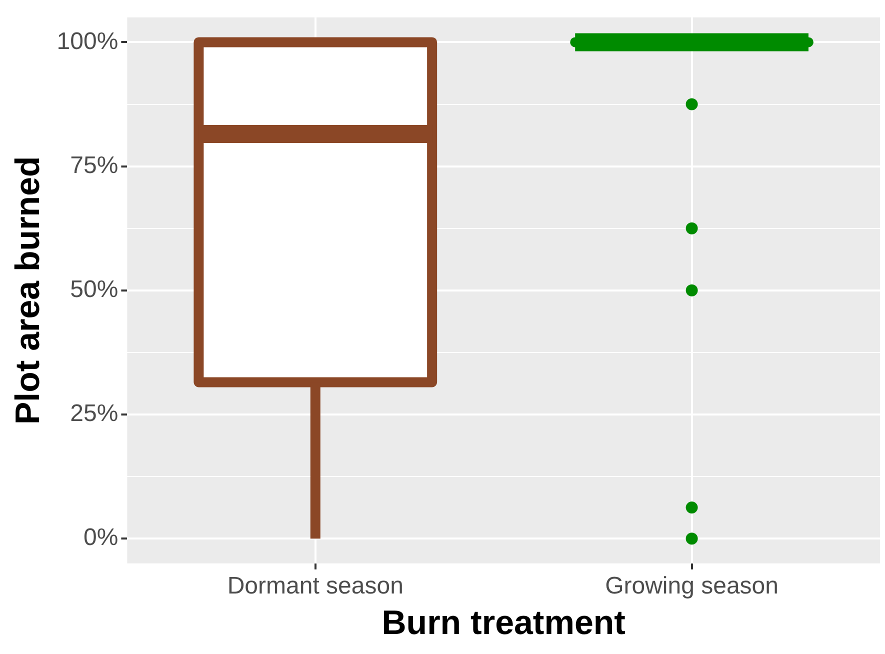  I want to click on y-tick-label: 75%, so click(94, 165).